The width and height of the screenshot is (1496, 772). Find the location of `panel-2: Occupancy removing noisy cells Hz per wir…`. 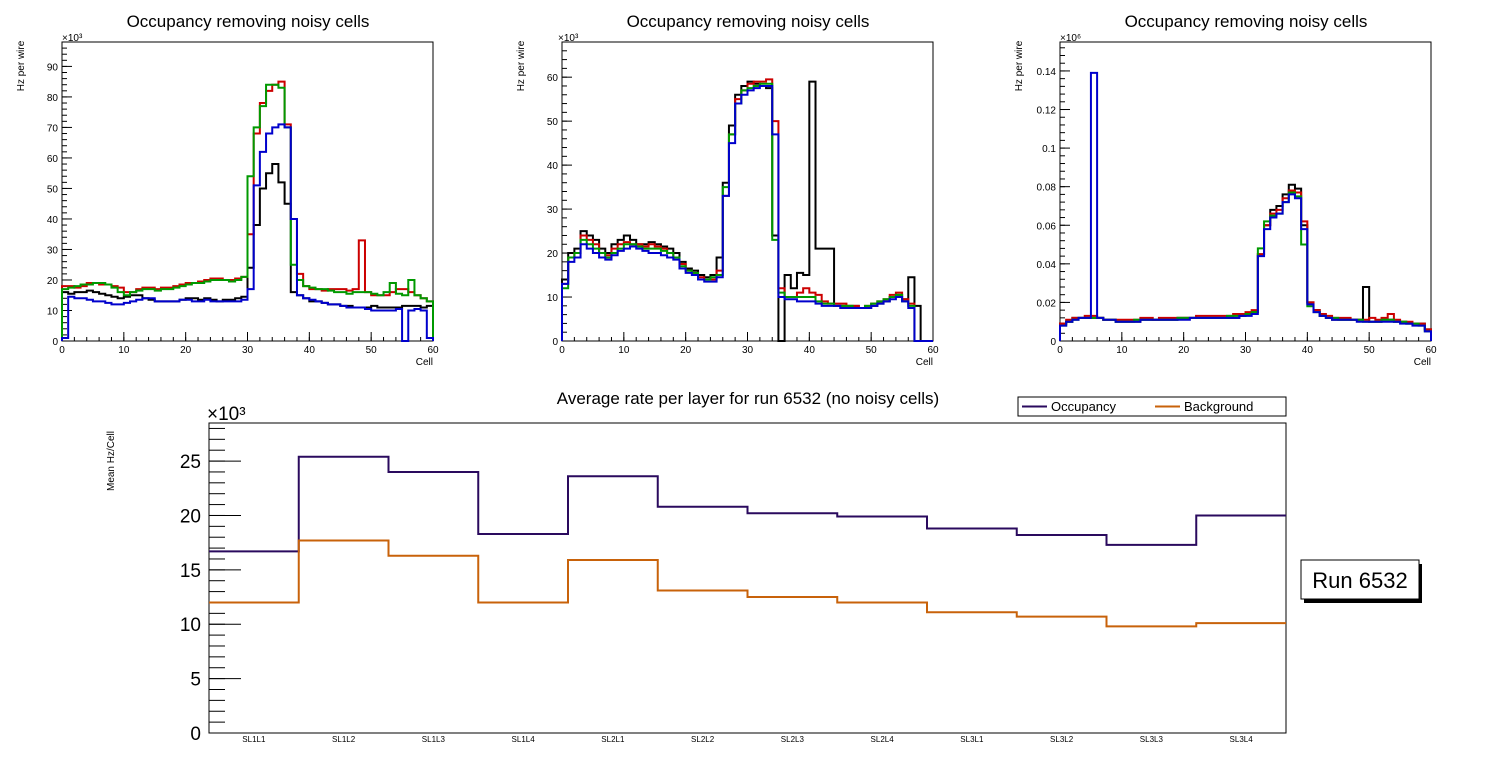

panel-2: Occupancy removing noisy cells Hz per wir… is located at coordinates (727, 190).